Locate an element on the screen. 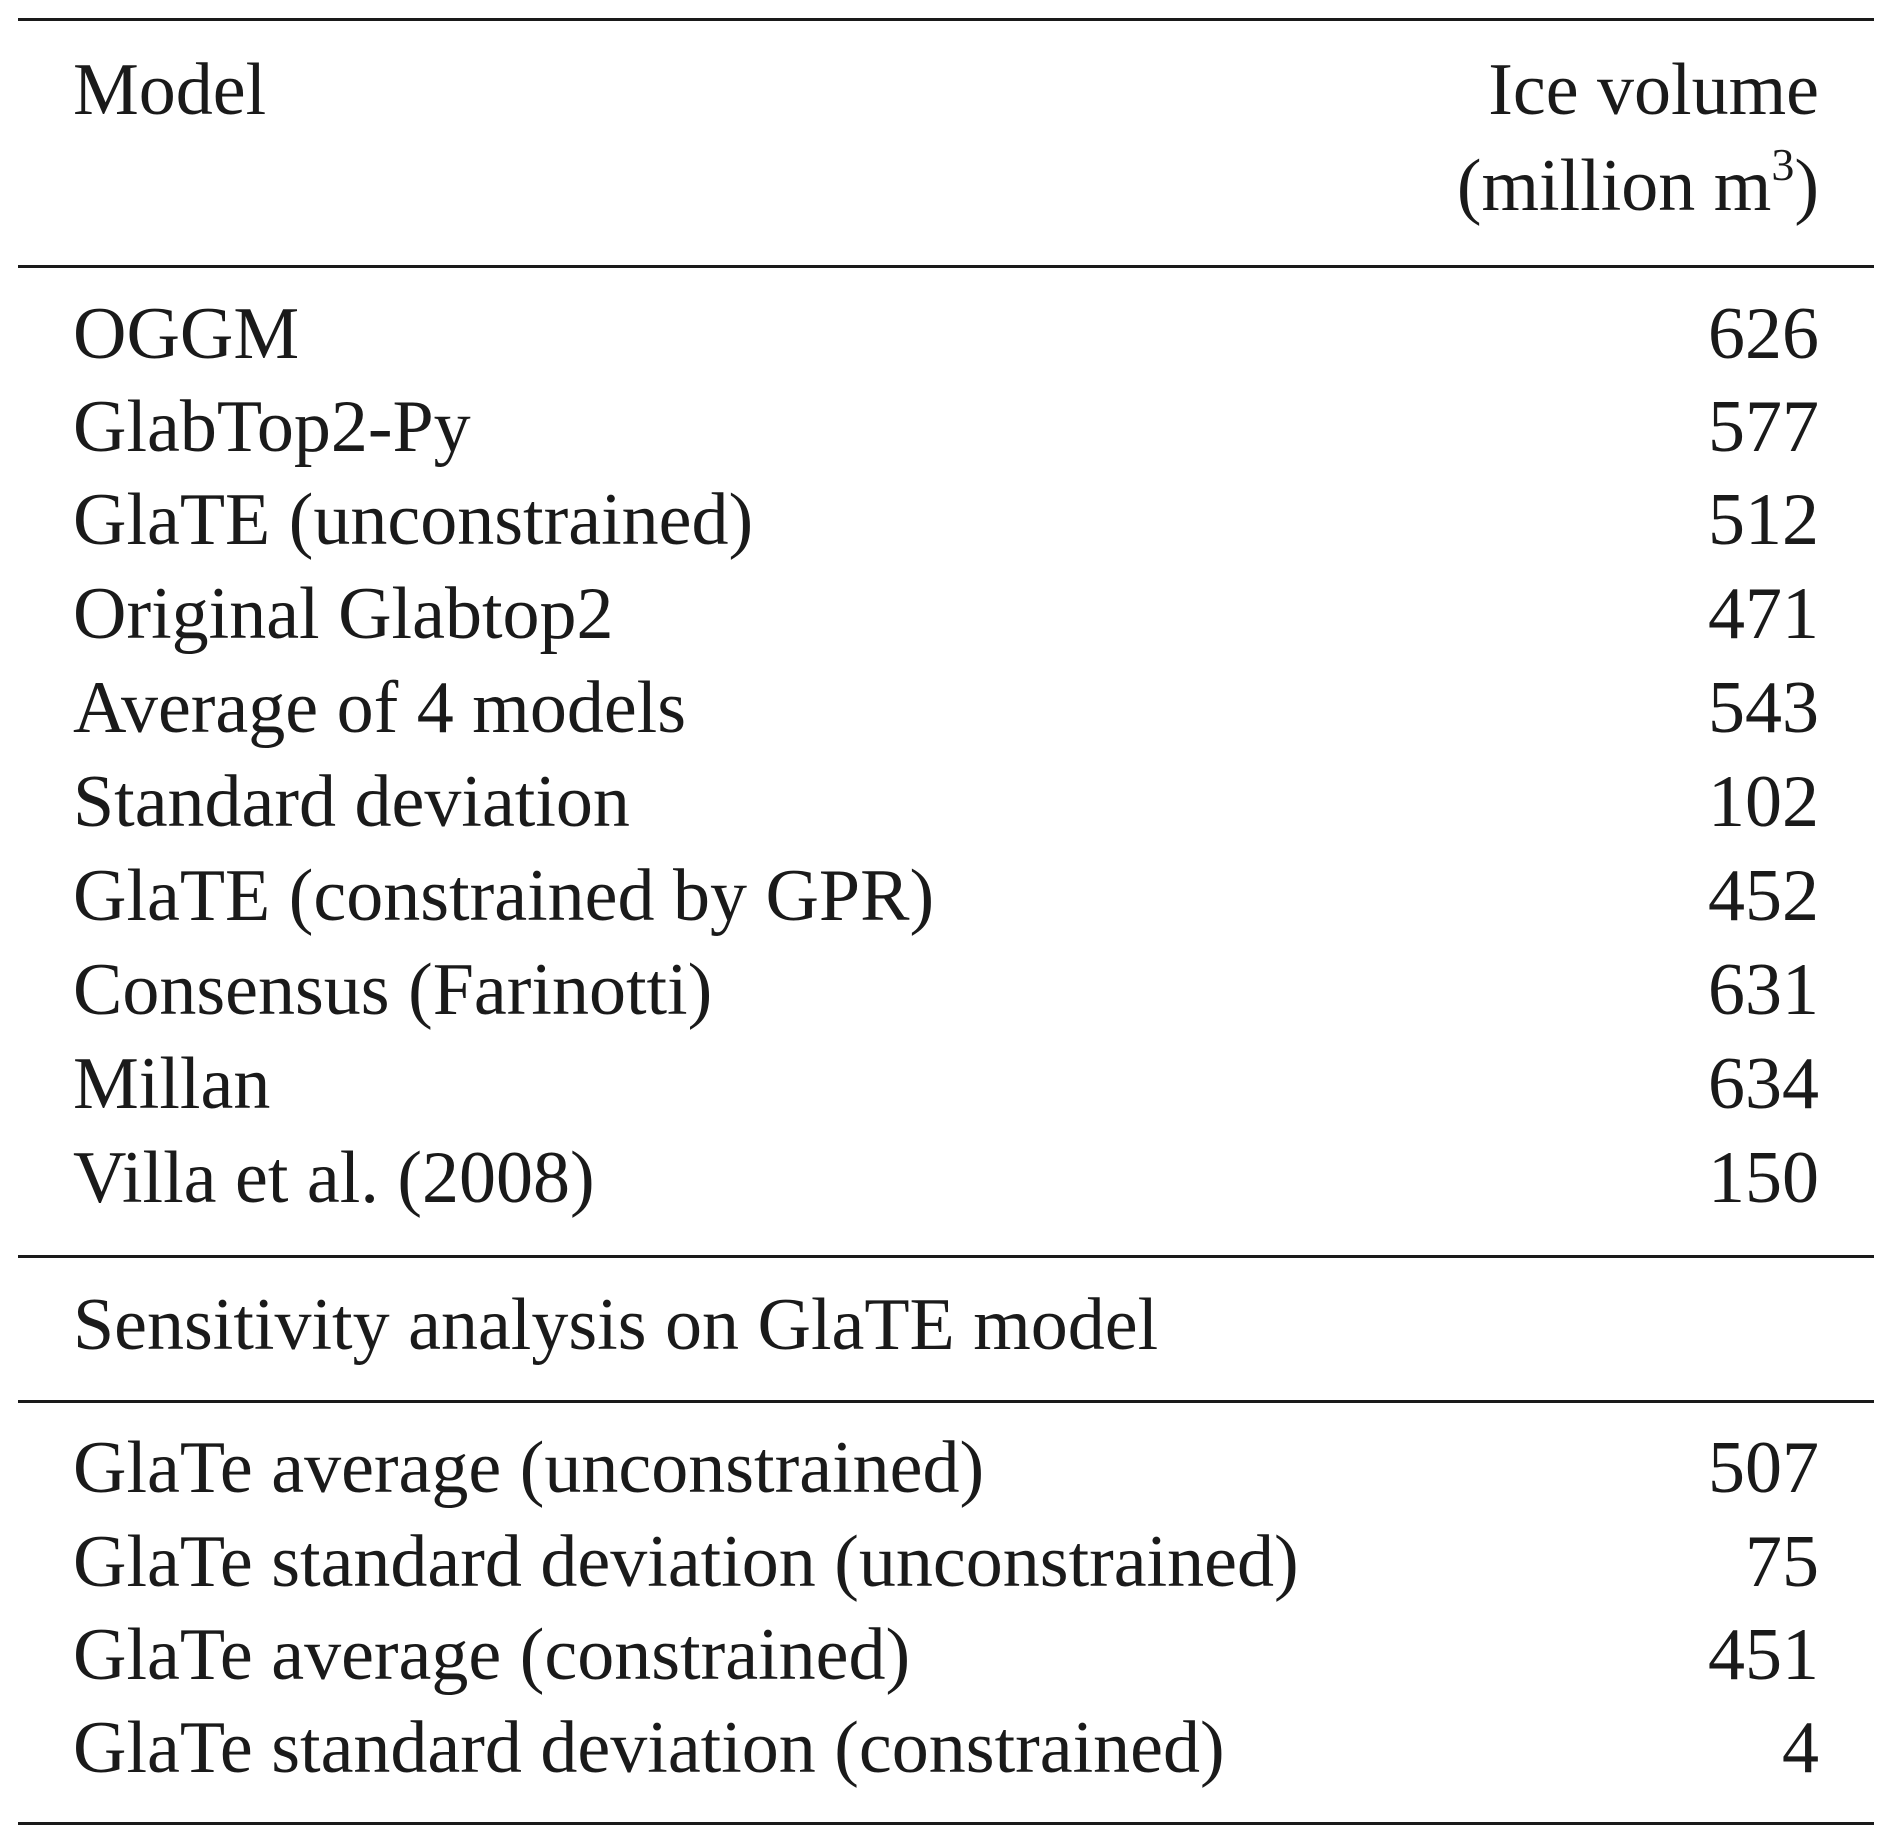 This screenshot has height=1847, width=1892. sensitivity-row-value: 4 is located at coordinates (1800, 1748).